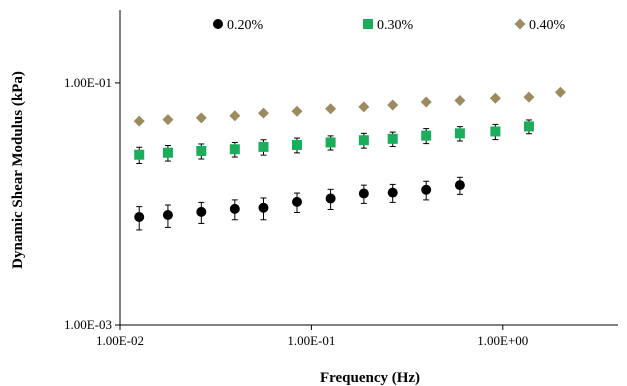 This screenshot has height=386, width=627. Describe the element at coordinates (502, 340) in the screenshot. I see `x-tick-label: 1.00E+00` at that location.